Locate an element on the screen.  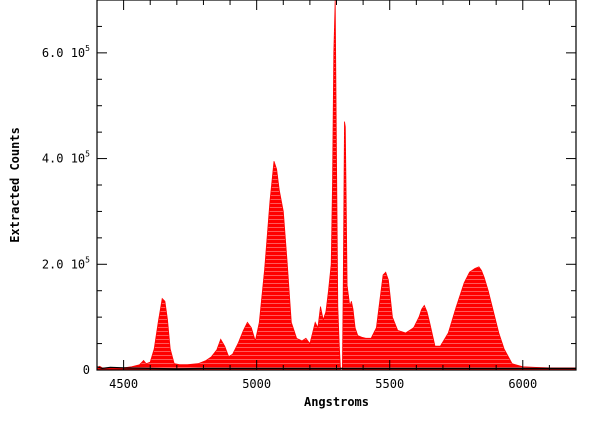
y-tick-label: 6.0 105 is located at coordinates (66, 52).